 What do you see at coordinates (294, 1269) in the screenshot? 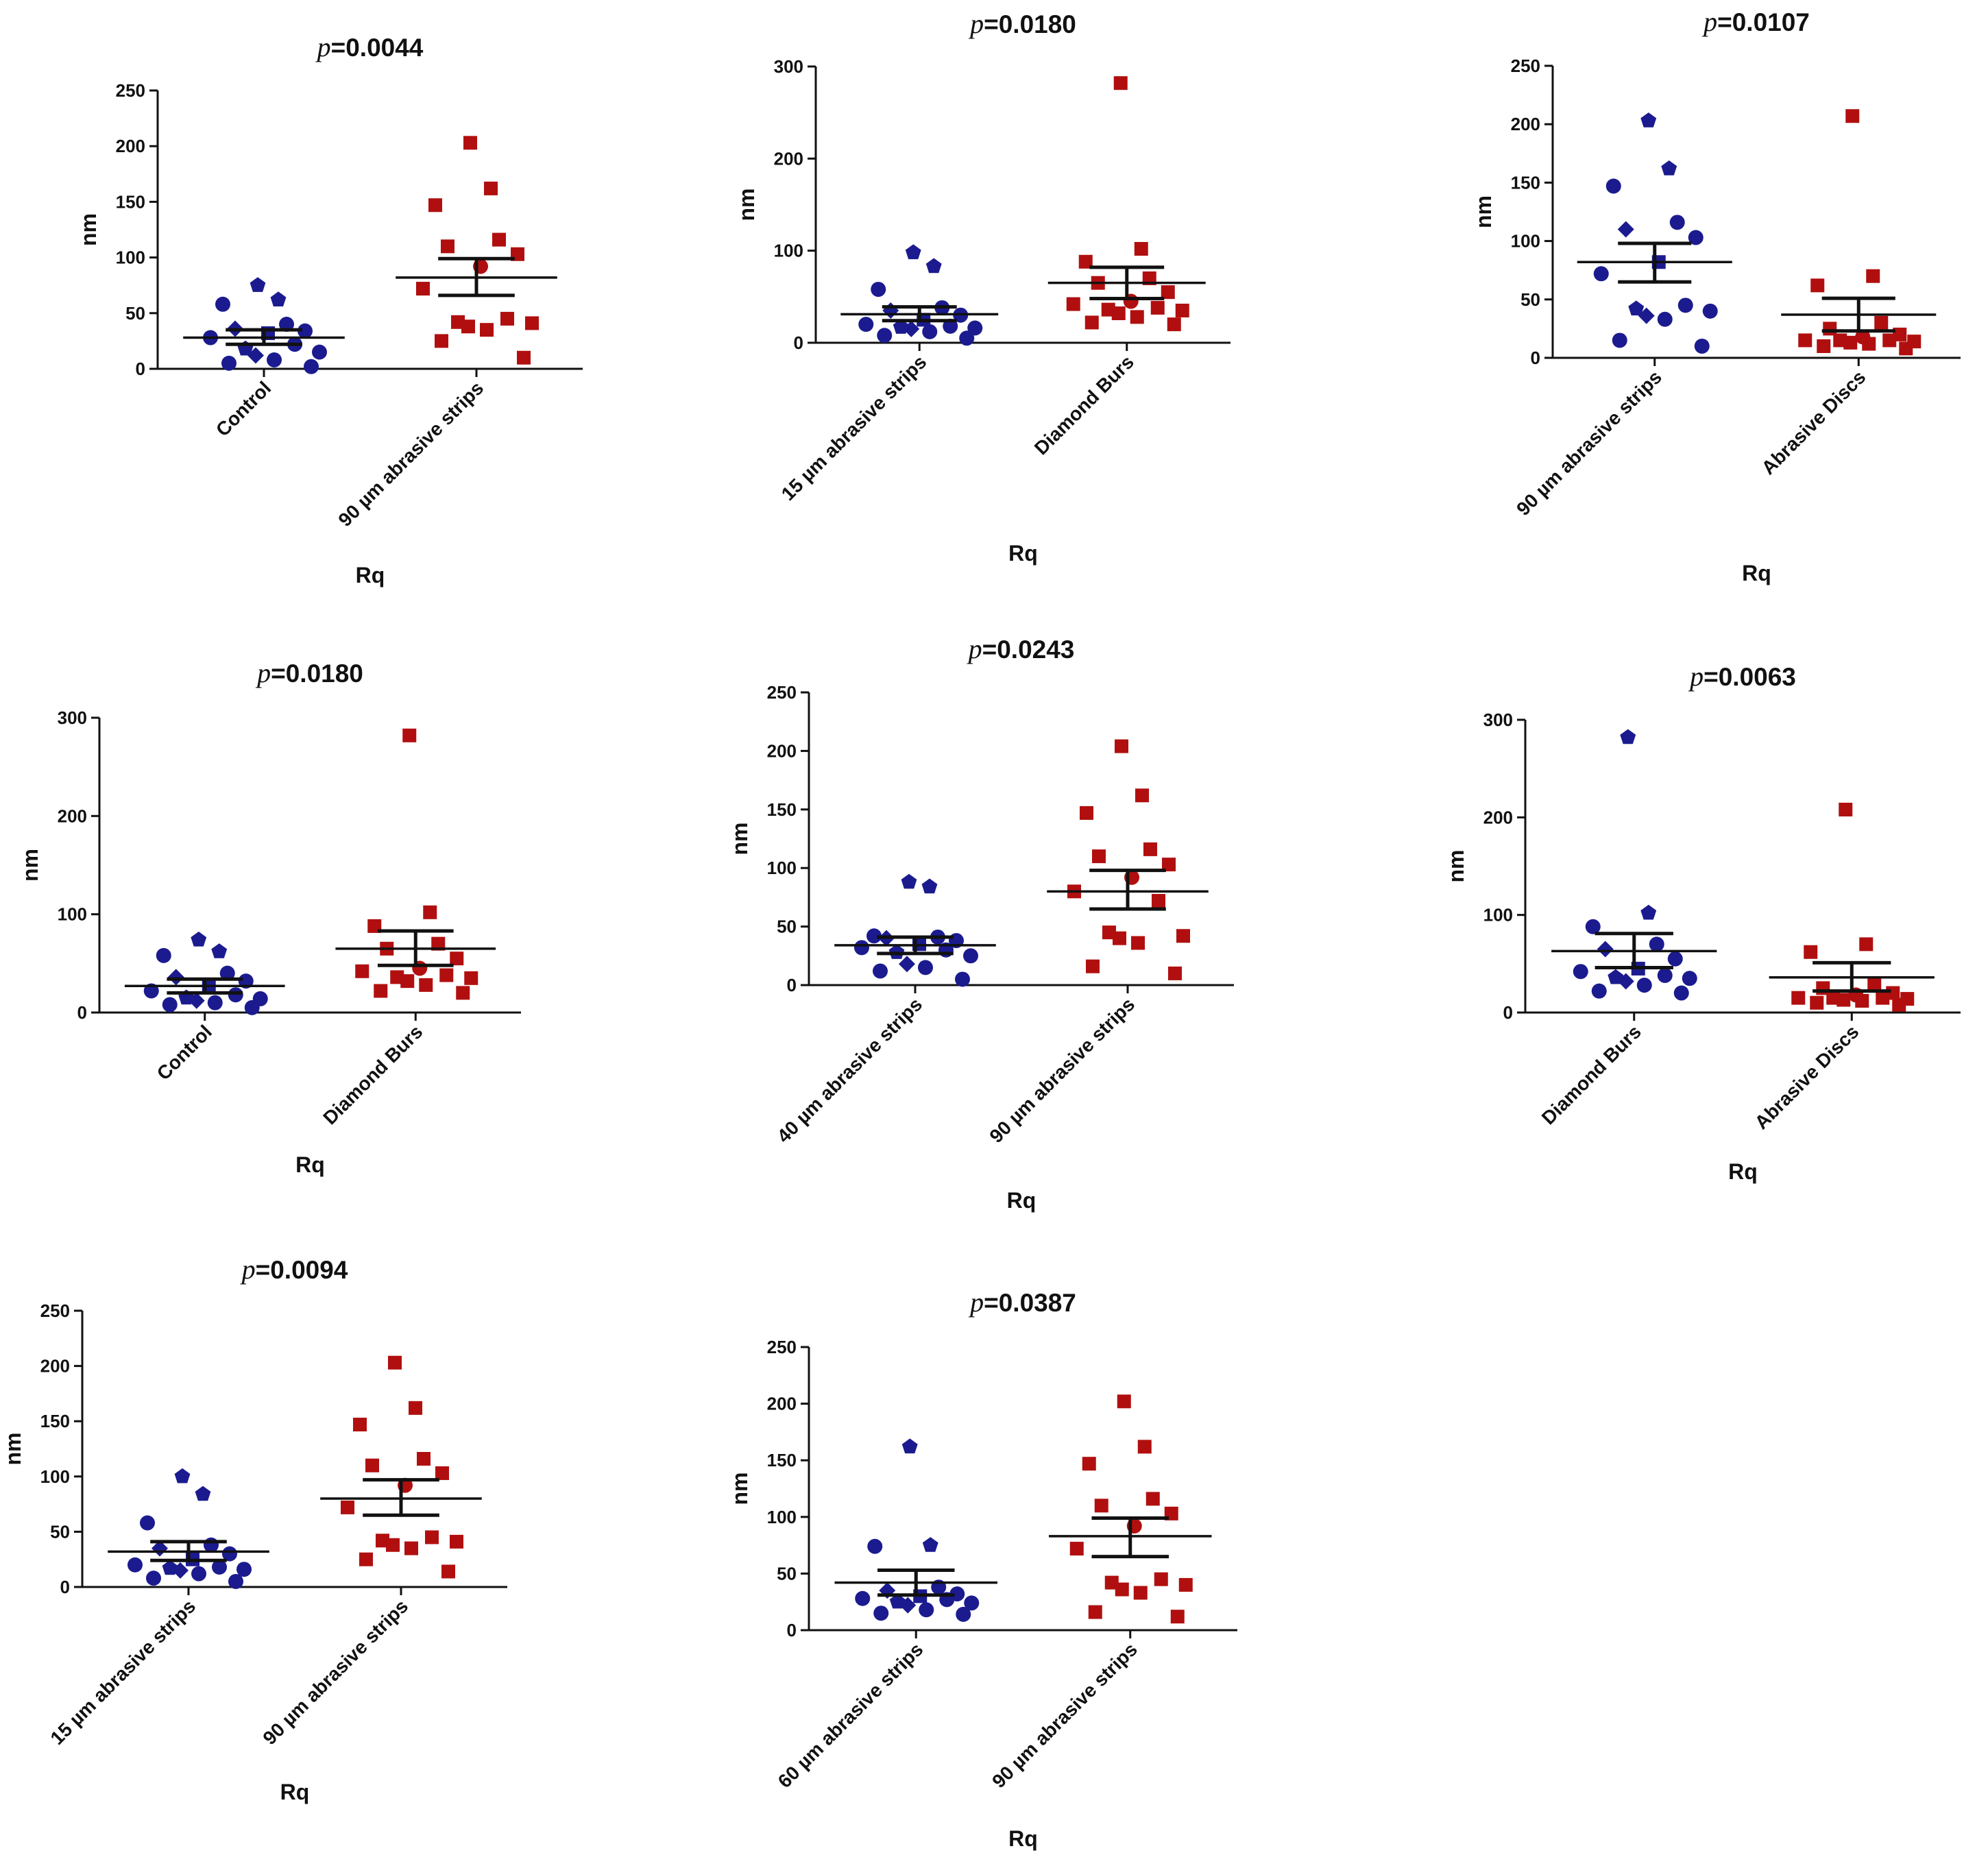
I see `chart-title: p=0.0094` at bounding box center [294, 1269].